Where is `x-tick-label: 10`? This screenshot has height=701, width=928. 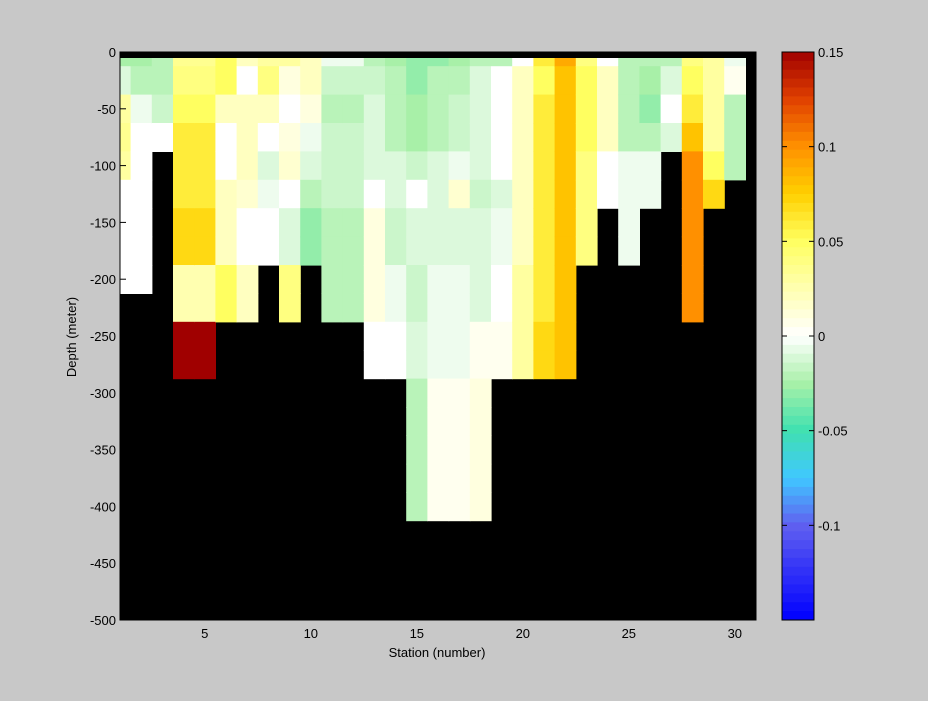 x-tick-label: 10 is located at coordinates (311, 633).